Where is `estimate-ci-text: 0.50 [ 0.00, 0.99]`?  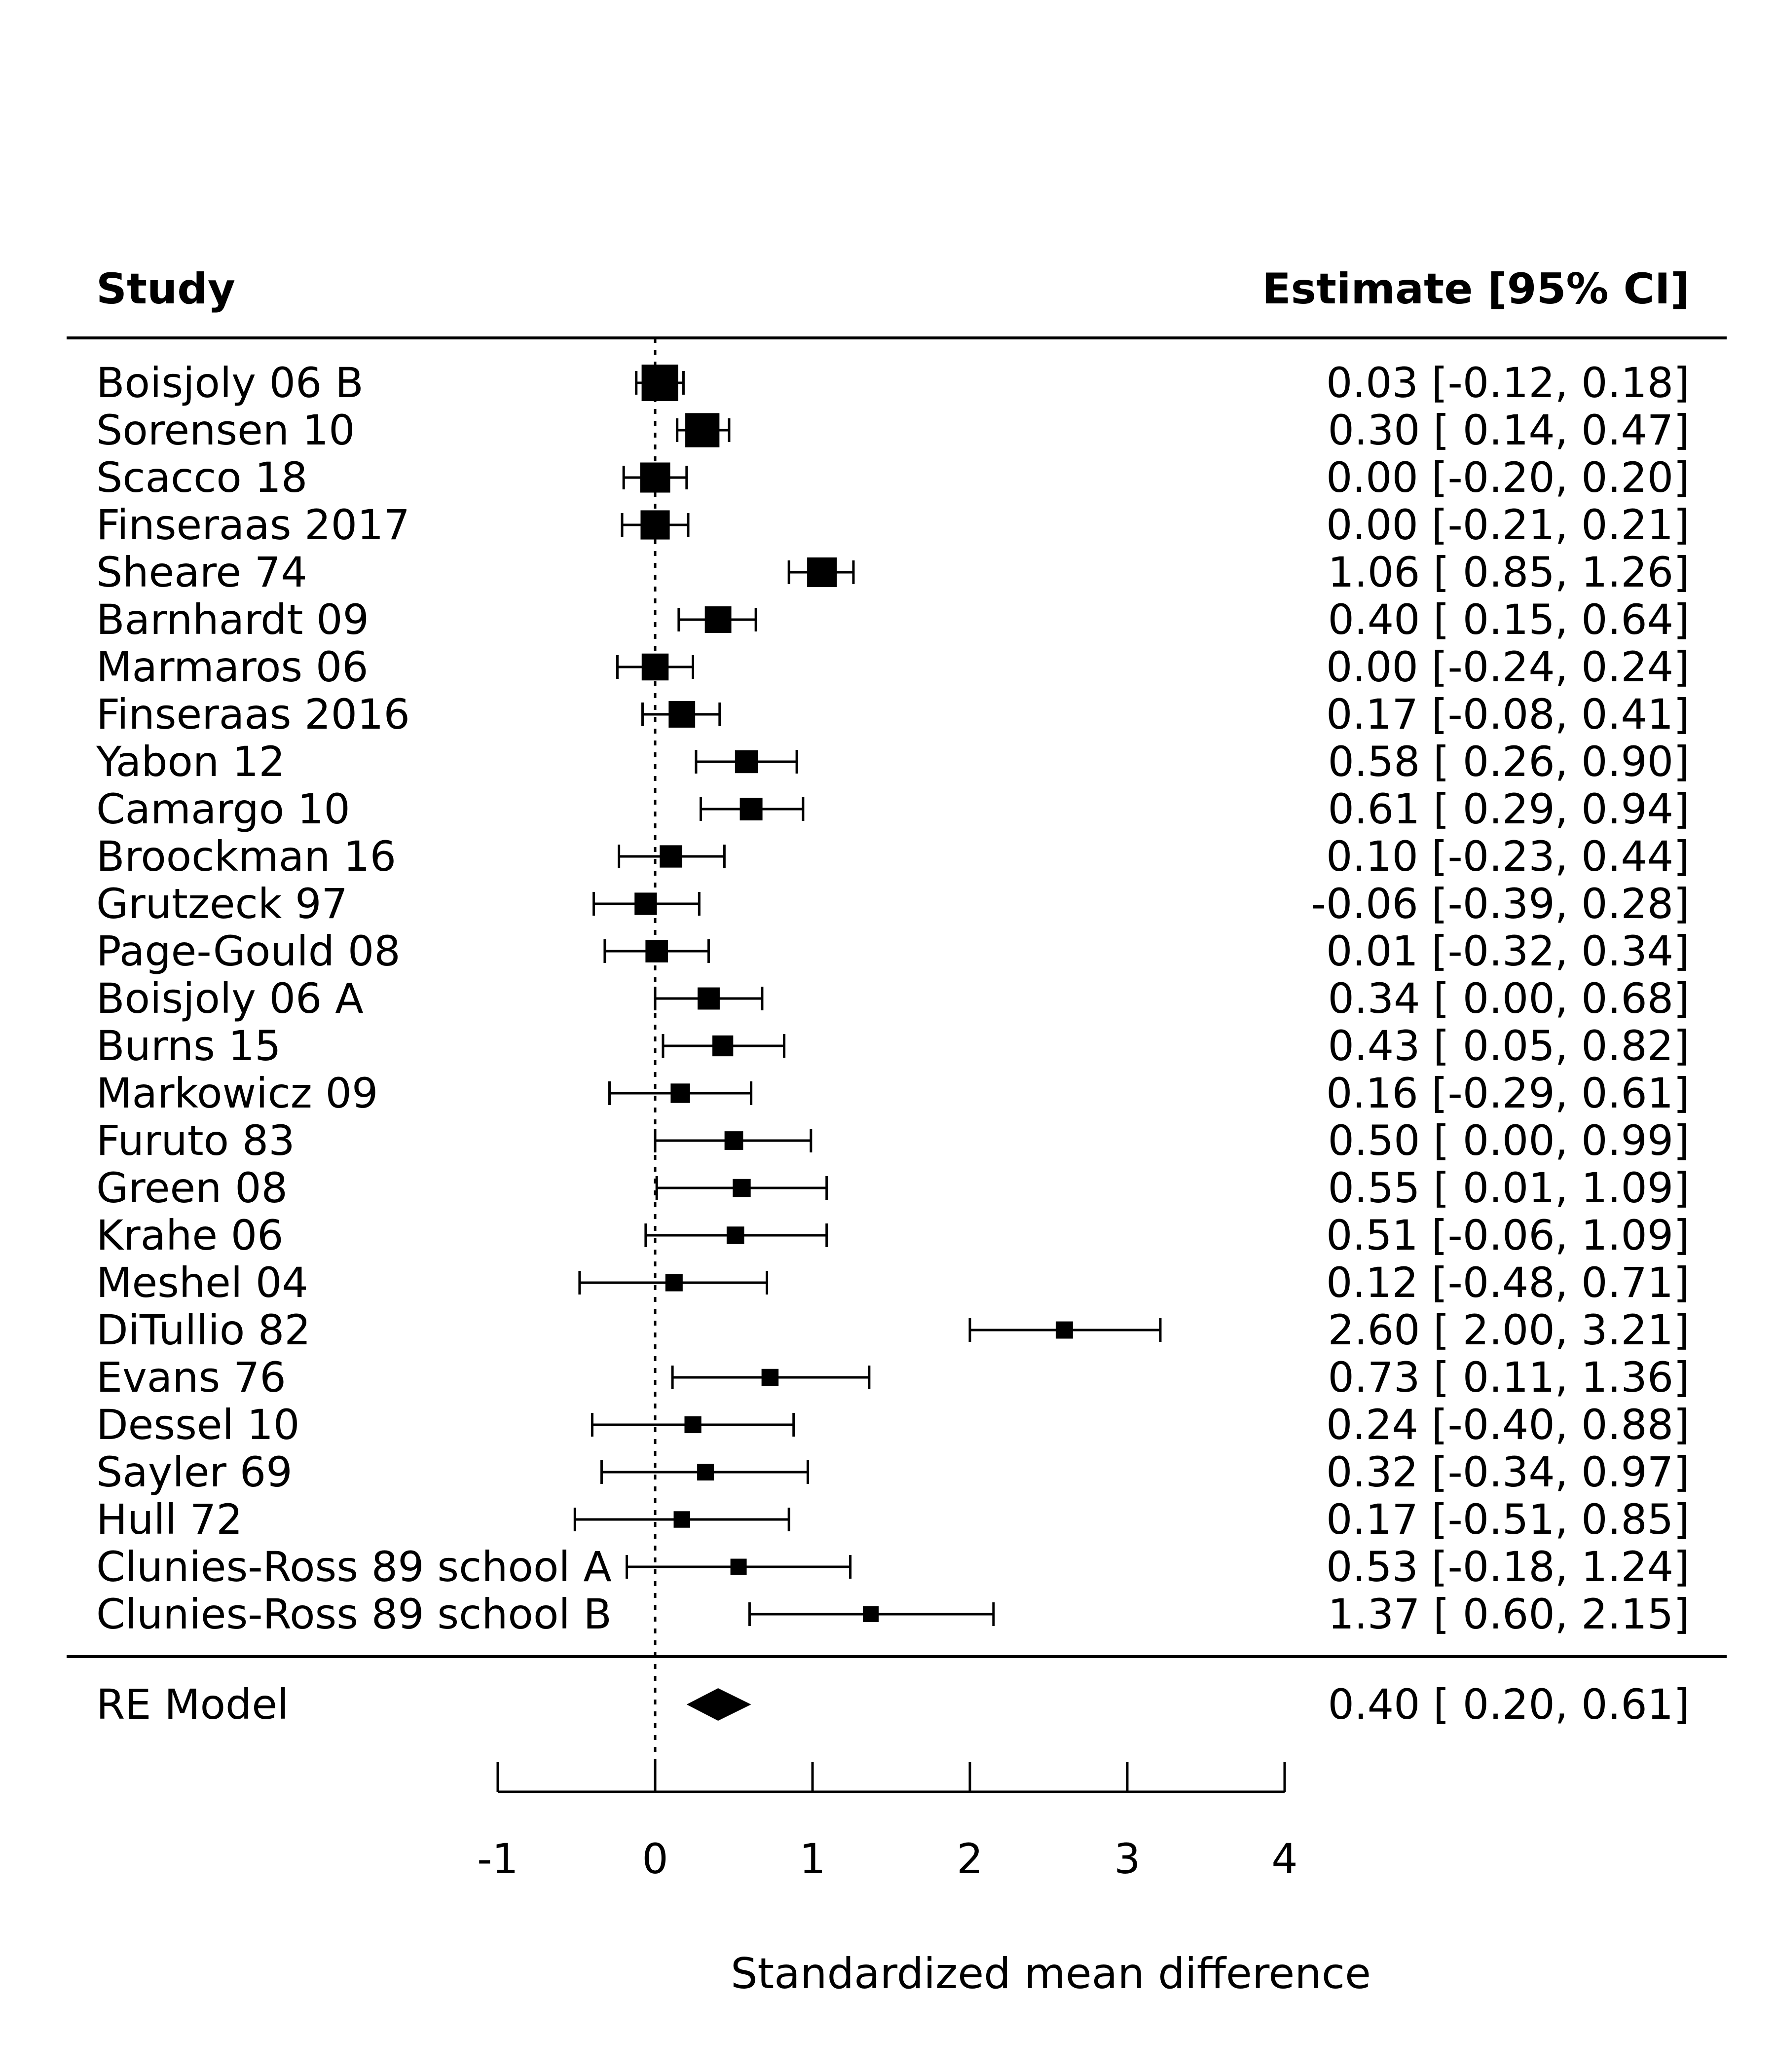 estimate-ci-text: 0.50 [ 0.00, 0.99] is located at coordinates (1509, 1141).